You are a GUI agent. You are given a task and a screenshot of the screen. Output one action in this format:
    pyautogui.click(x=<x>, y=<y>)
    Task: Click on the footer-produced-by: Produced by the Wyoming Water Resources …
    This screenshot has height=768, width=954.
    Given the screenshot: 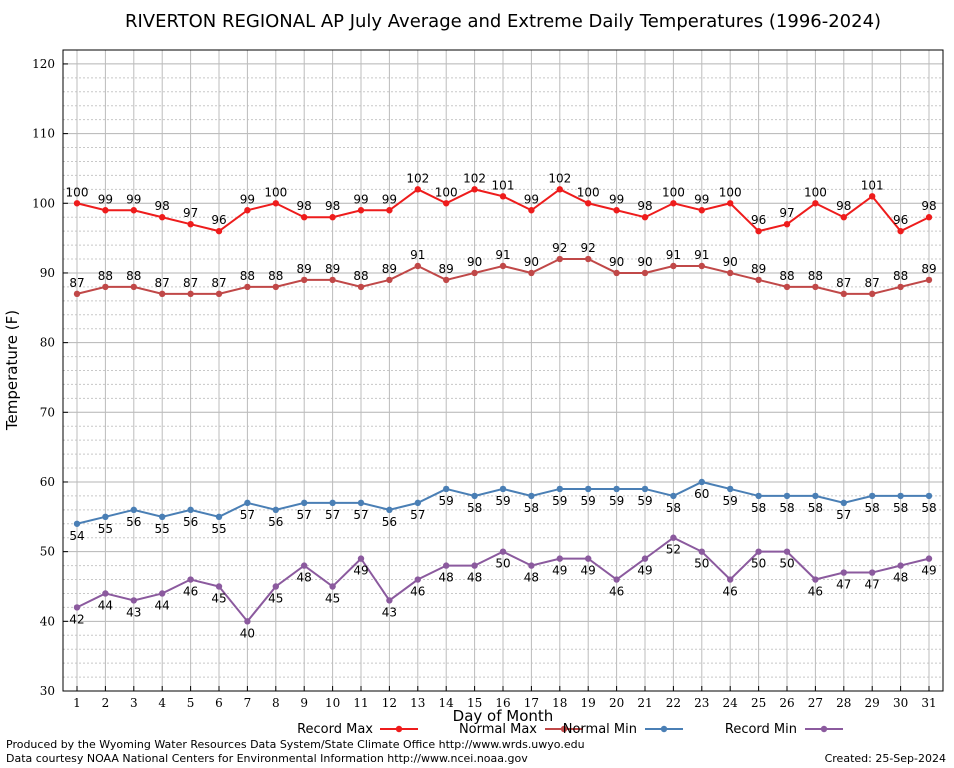 What is the action you would take?
    pyautogui.click(x=295, y=744)
    